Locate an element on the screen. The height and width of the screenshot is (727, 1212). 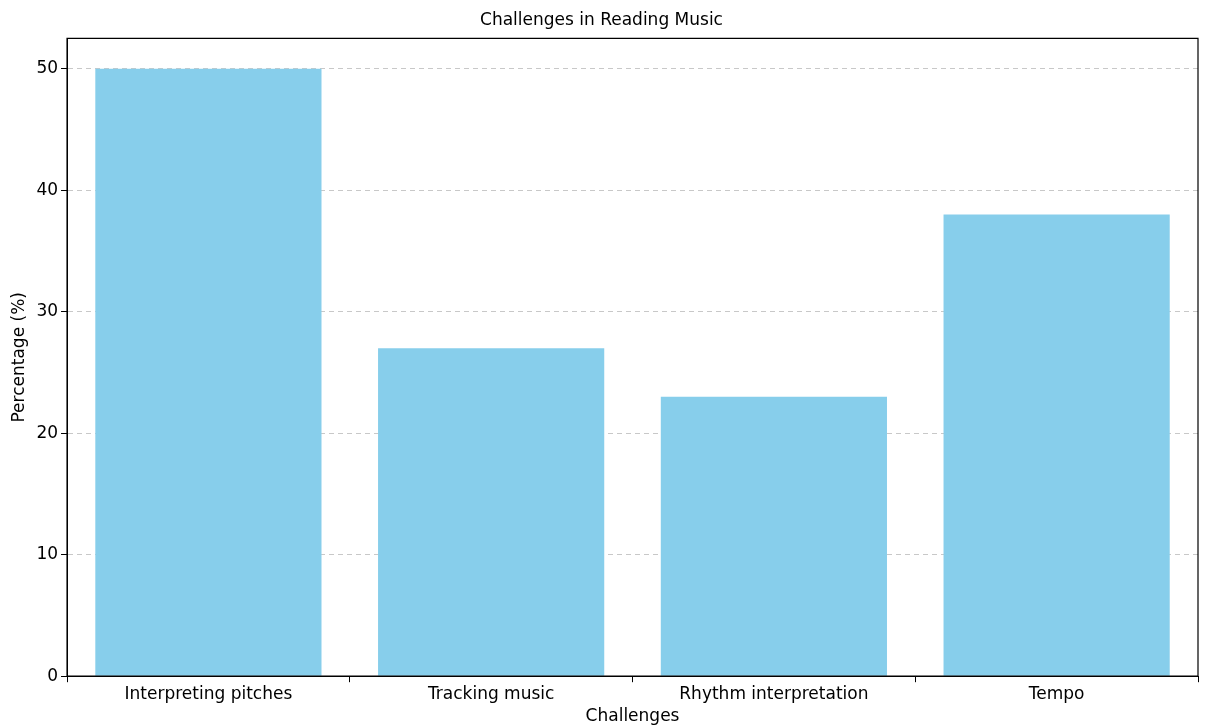
x-tick-label: Tempo is located at coordinates (1056, 692).